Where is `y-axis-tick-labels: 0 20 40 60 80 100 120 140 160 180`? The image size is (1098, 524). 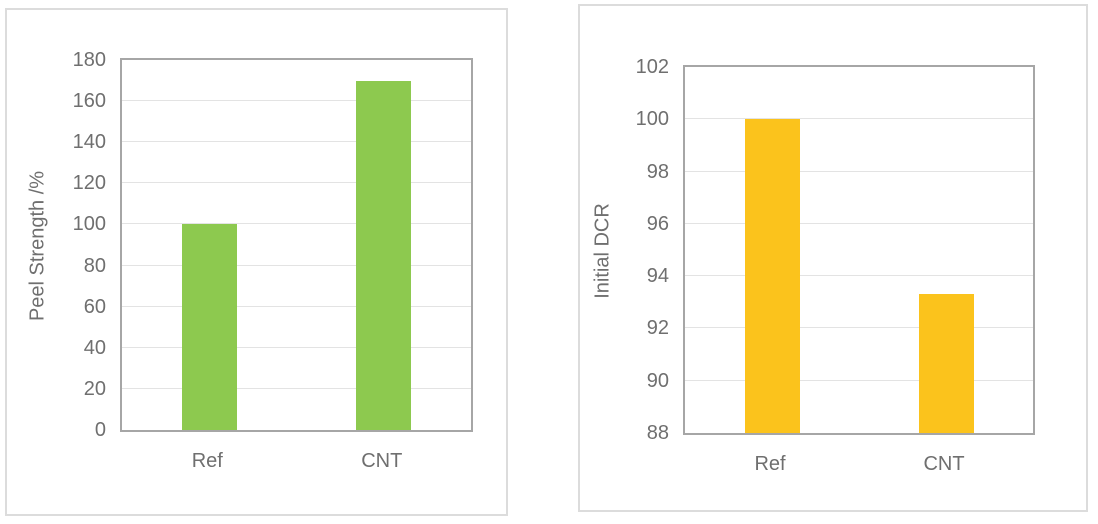 y-axis-tick-labels: 0 20 40 60 80 100 120 140 160 180 is located at coordinates (56, 245).